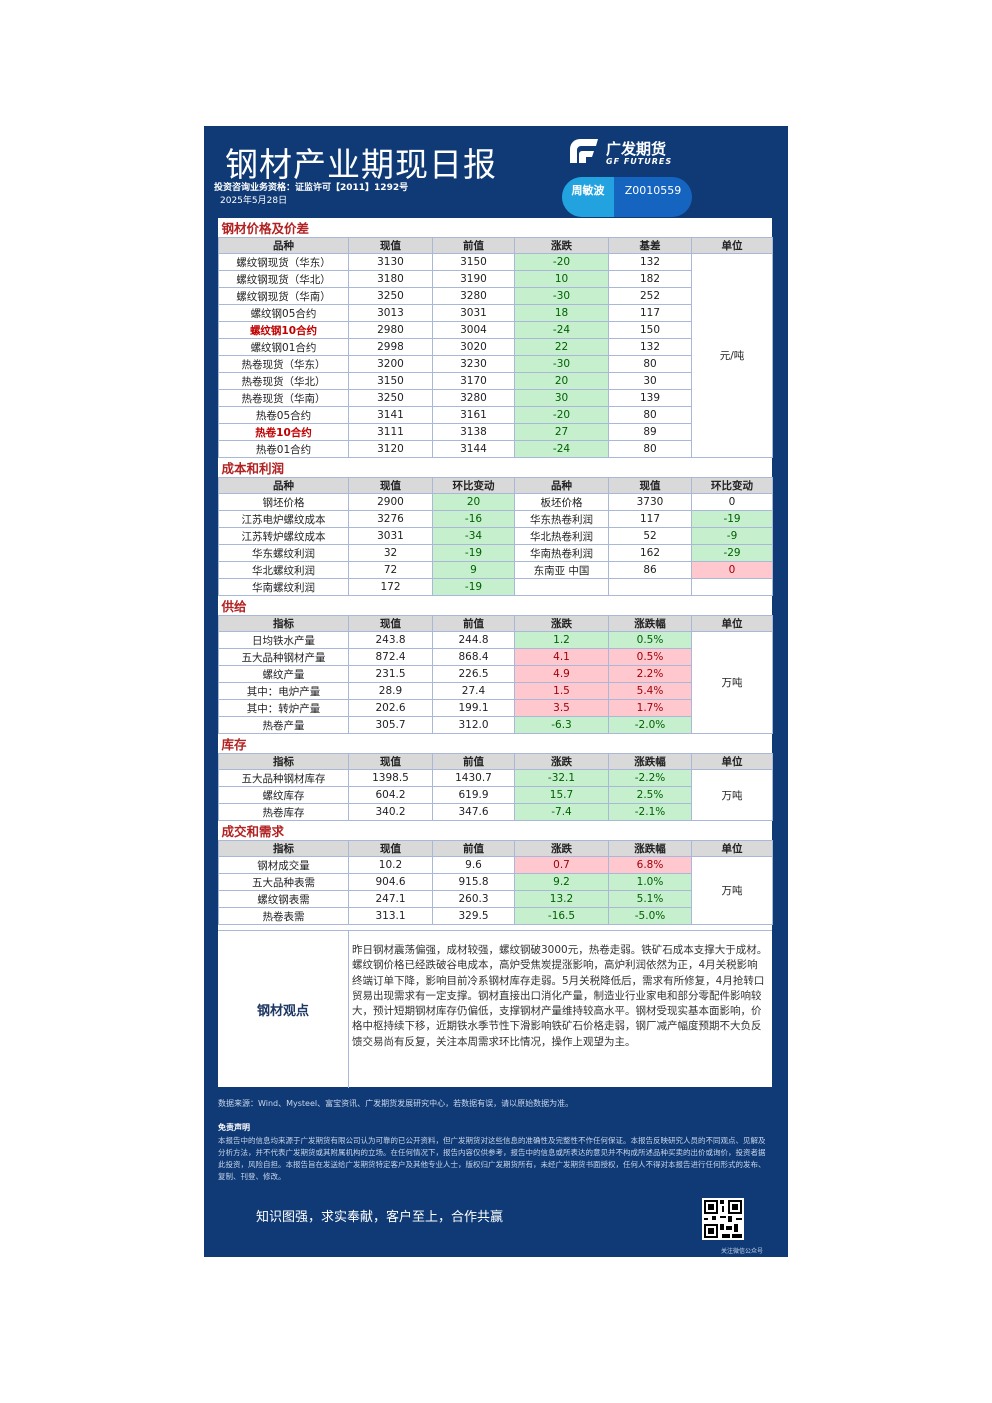  Describe the element at coordinates (390, 640) in the screenshot. I see `cell: 243.8` at that location.